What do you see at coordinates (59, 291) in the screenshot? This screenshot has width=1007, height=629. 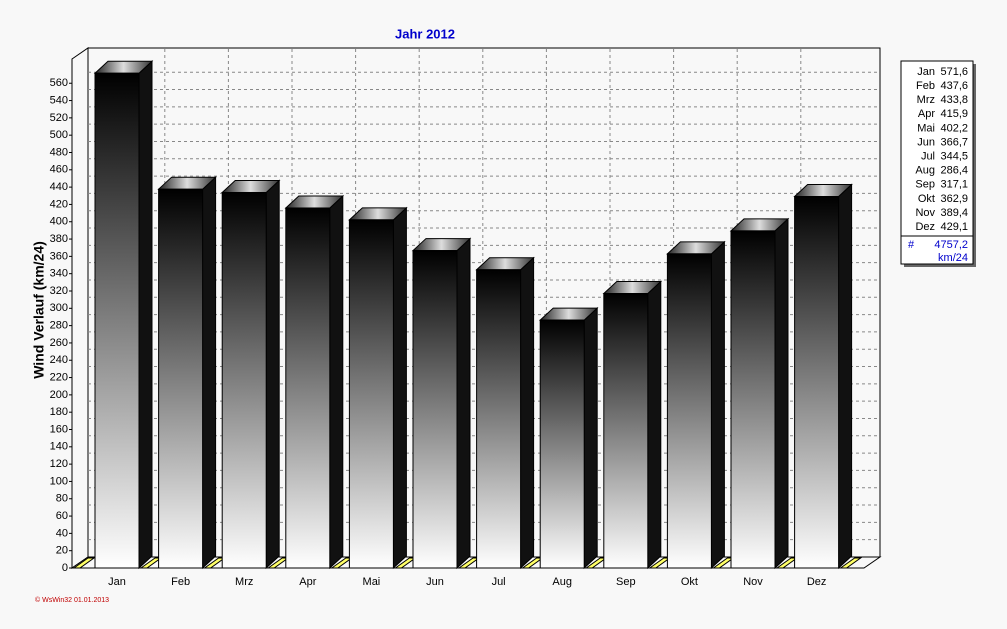 I see `y-tick-label: 320` at bounding box center [59, 291].